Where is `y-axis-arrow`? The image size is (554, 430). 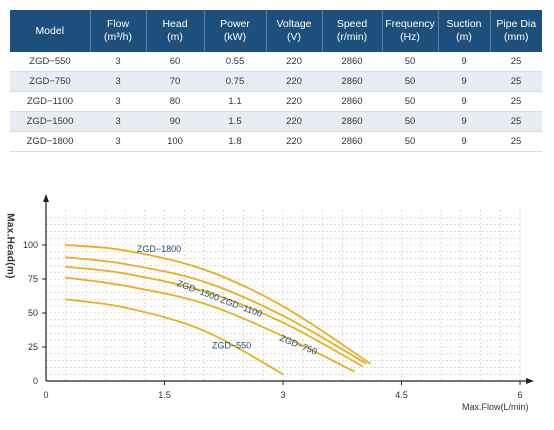
y-axis-arrow is located at coordinates (46, 198).